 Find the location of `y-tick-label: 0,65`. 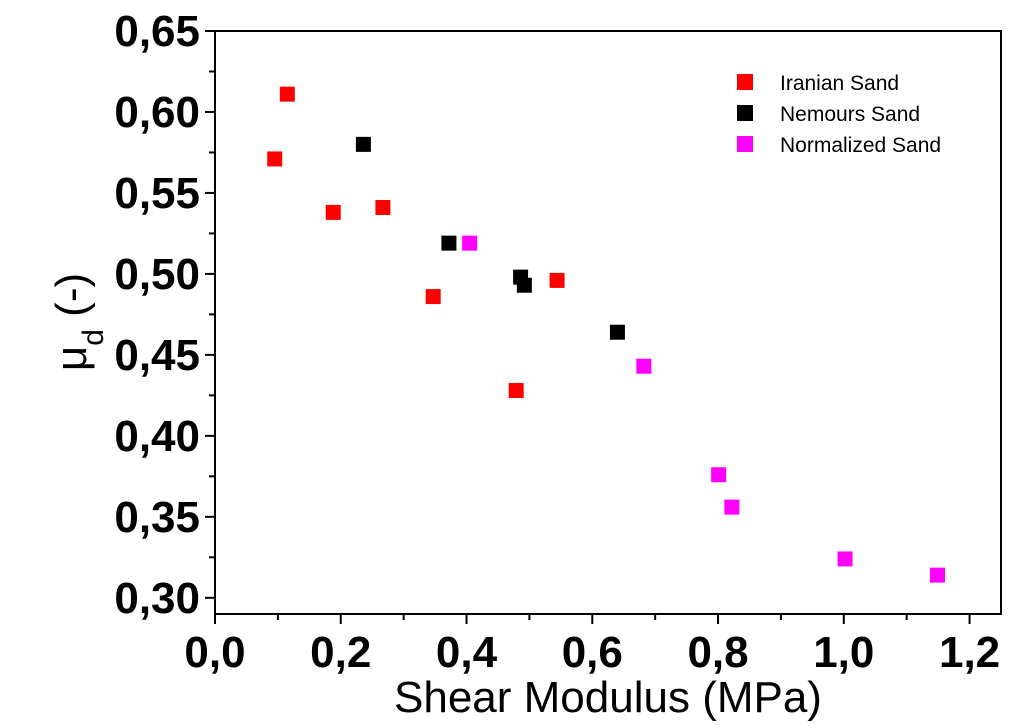

y-tick-label: 0,65 is located at coordinates (157, 31).